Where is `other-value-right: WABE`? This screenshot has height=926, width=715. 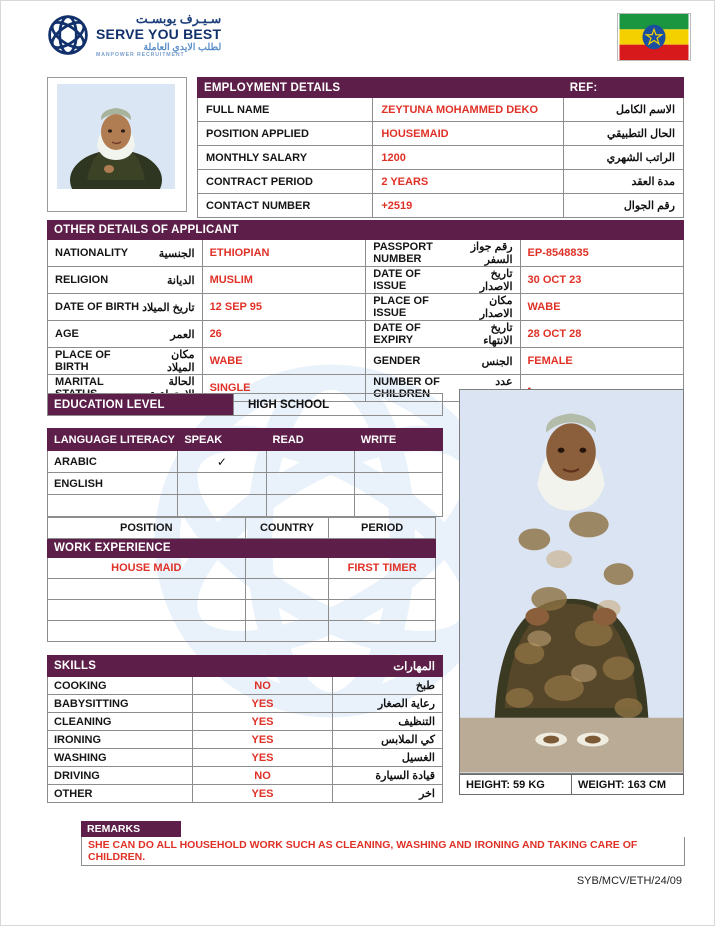 other-value-right: WABE is located at coordinates (602, 307).